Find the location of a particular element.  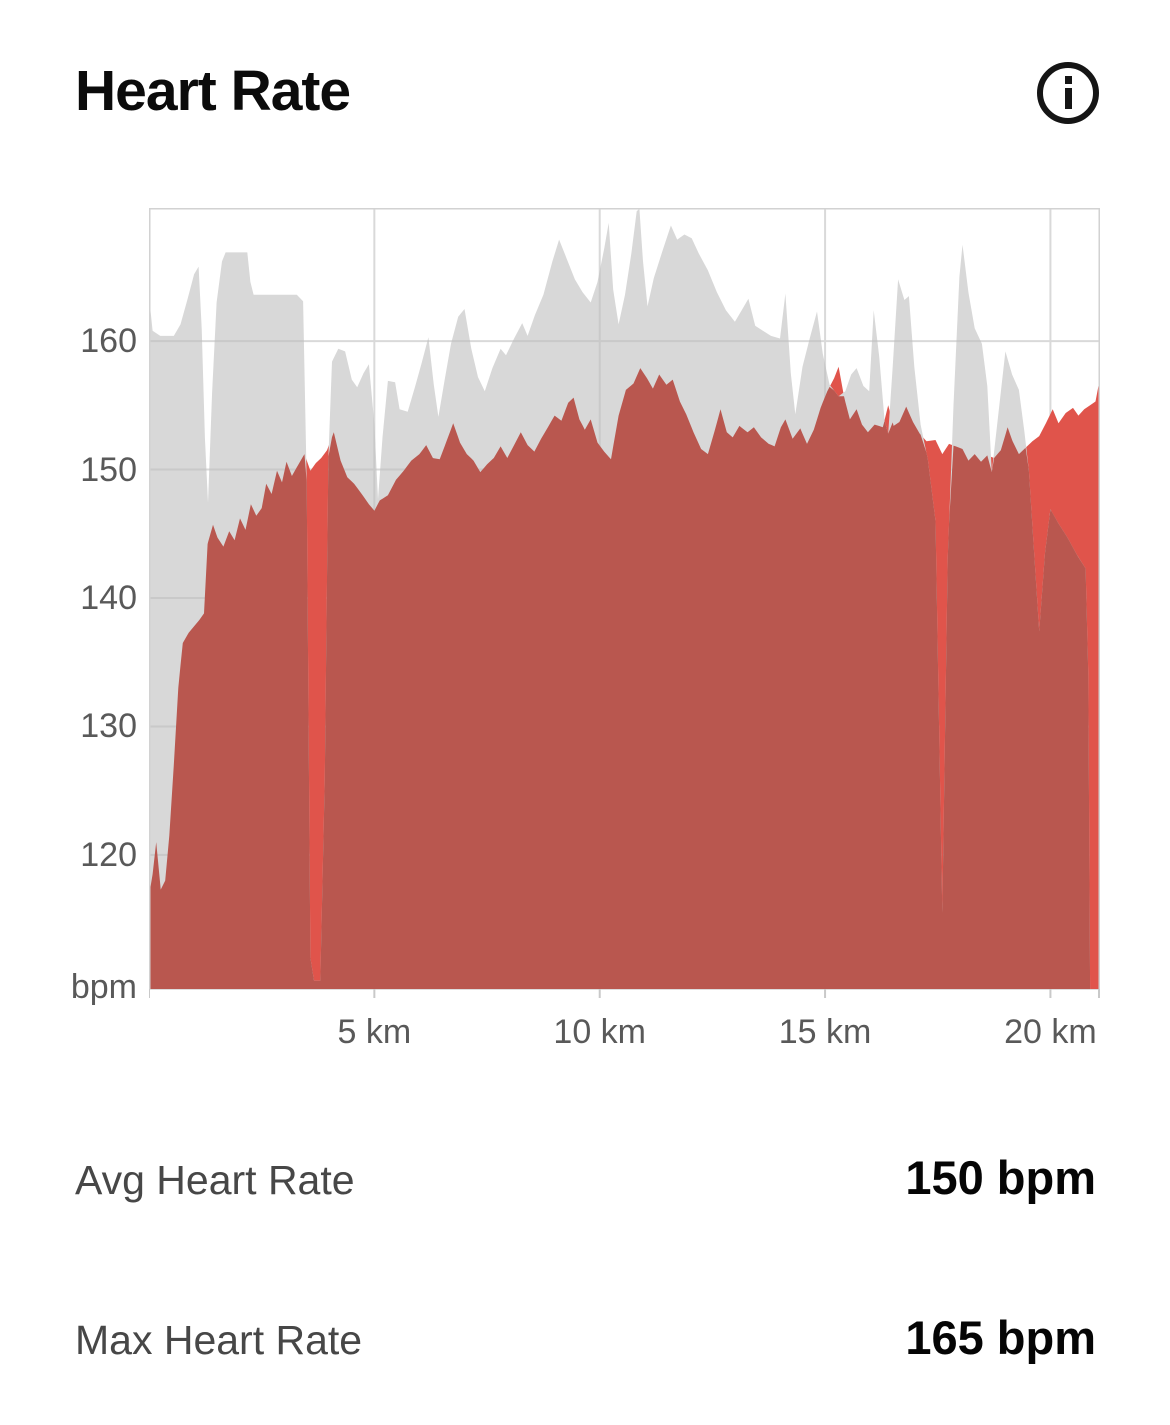

max-heart-rate-value: 165 bpm is located at coordinates (1000, 1337).